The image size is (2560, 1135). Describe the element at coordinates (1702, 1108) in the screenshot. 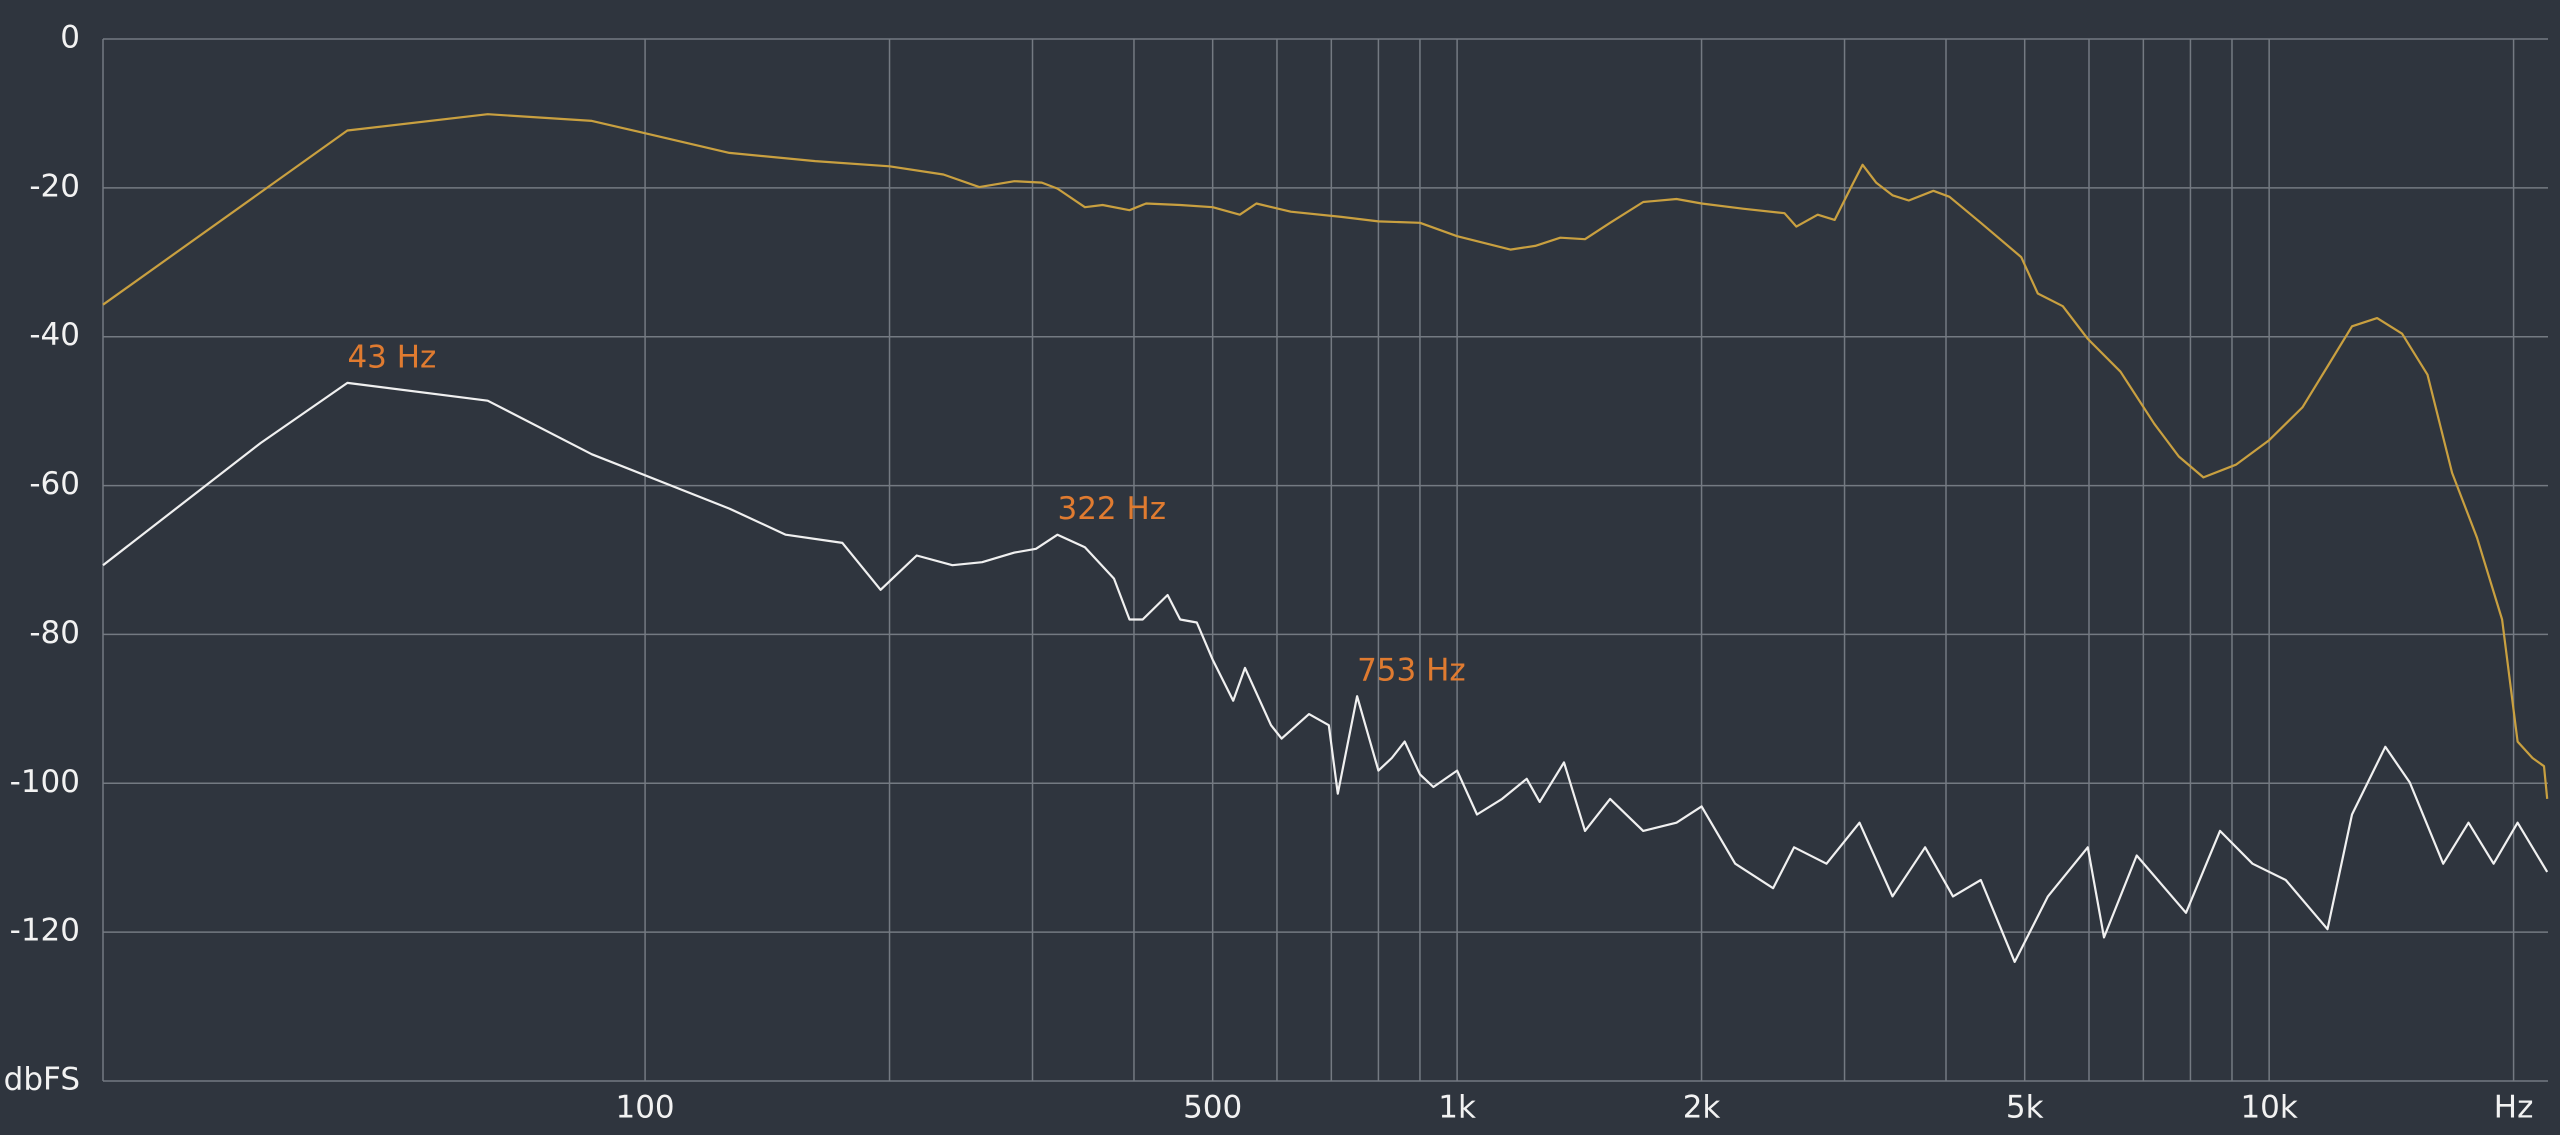

I see `x-tick-label: 2k` at that location.